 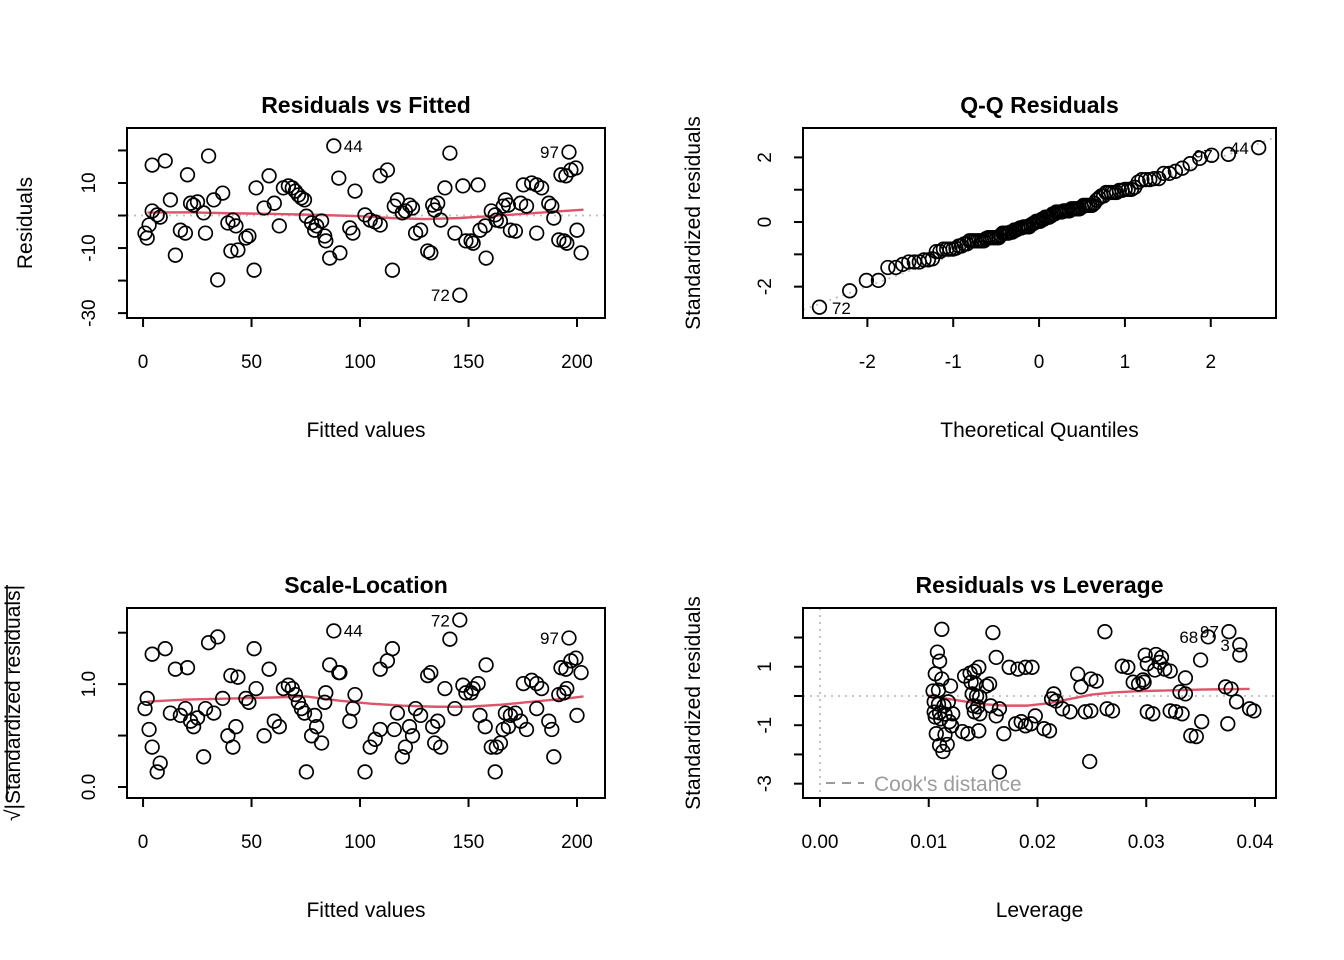 What do you see at coordinates (363, 220) in the screenshot?
I see `data-points` at bounding box center [363, 220].